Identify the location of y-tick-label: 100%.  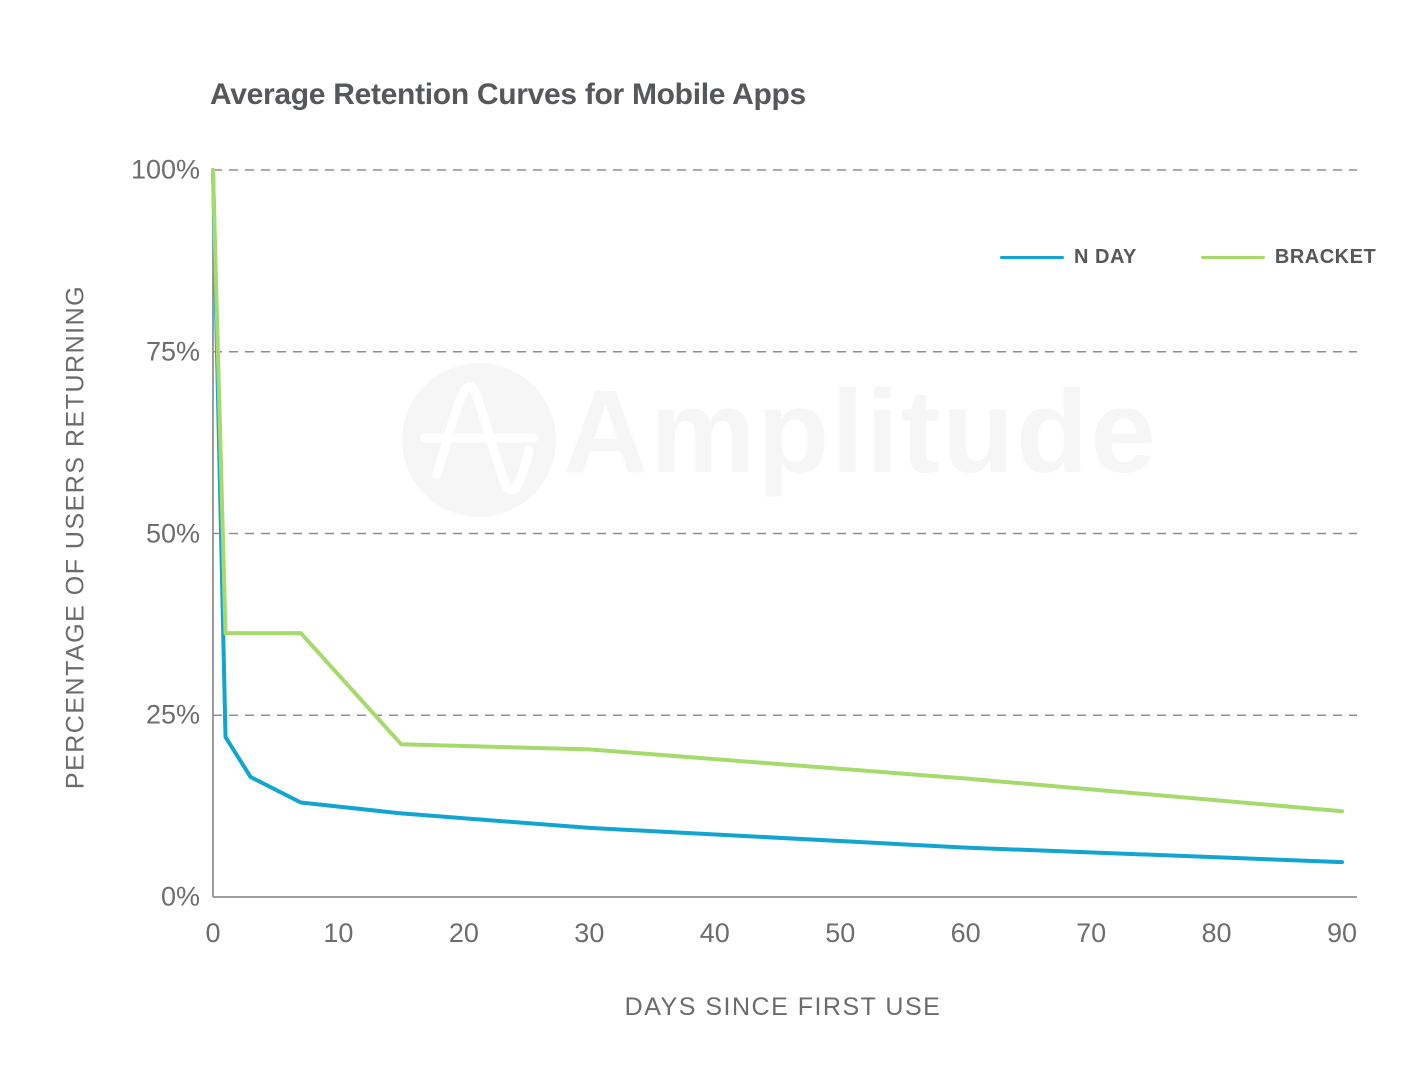
(165, 169).